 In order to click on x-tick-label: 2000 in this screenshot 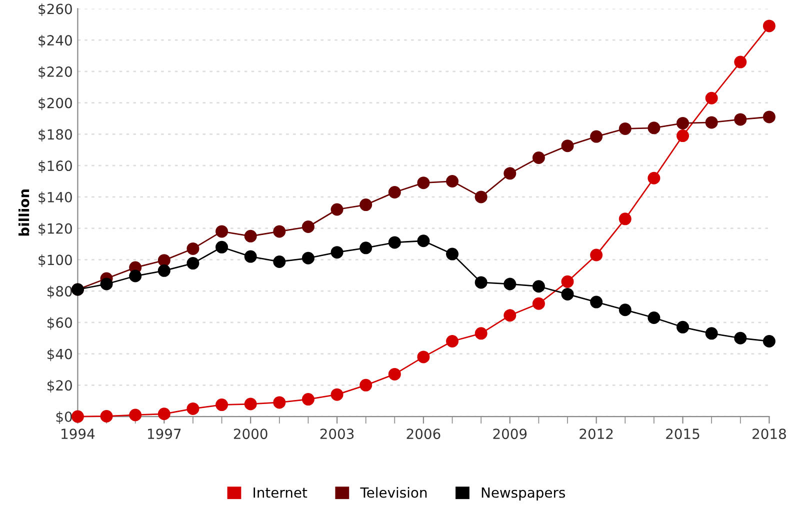, I will do `click(251, 434)`.